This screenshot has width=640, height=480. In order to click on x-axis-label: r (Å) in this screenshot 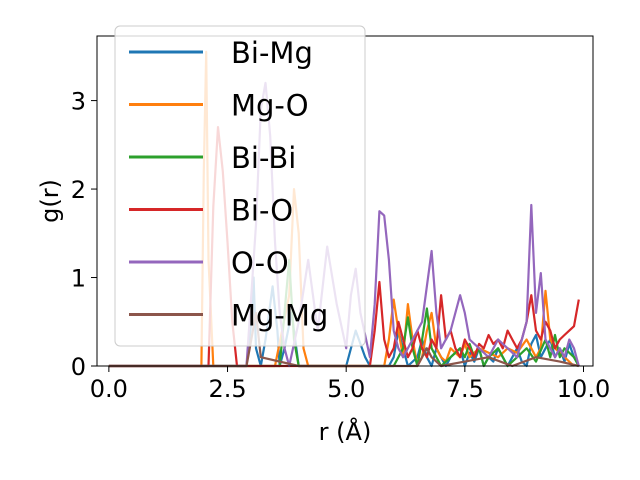, I will do `click(345, 431)`.